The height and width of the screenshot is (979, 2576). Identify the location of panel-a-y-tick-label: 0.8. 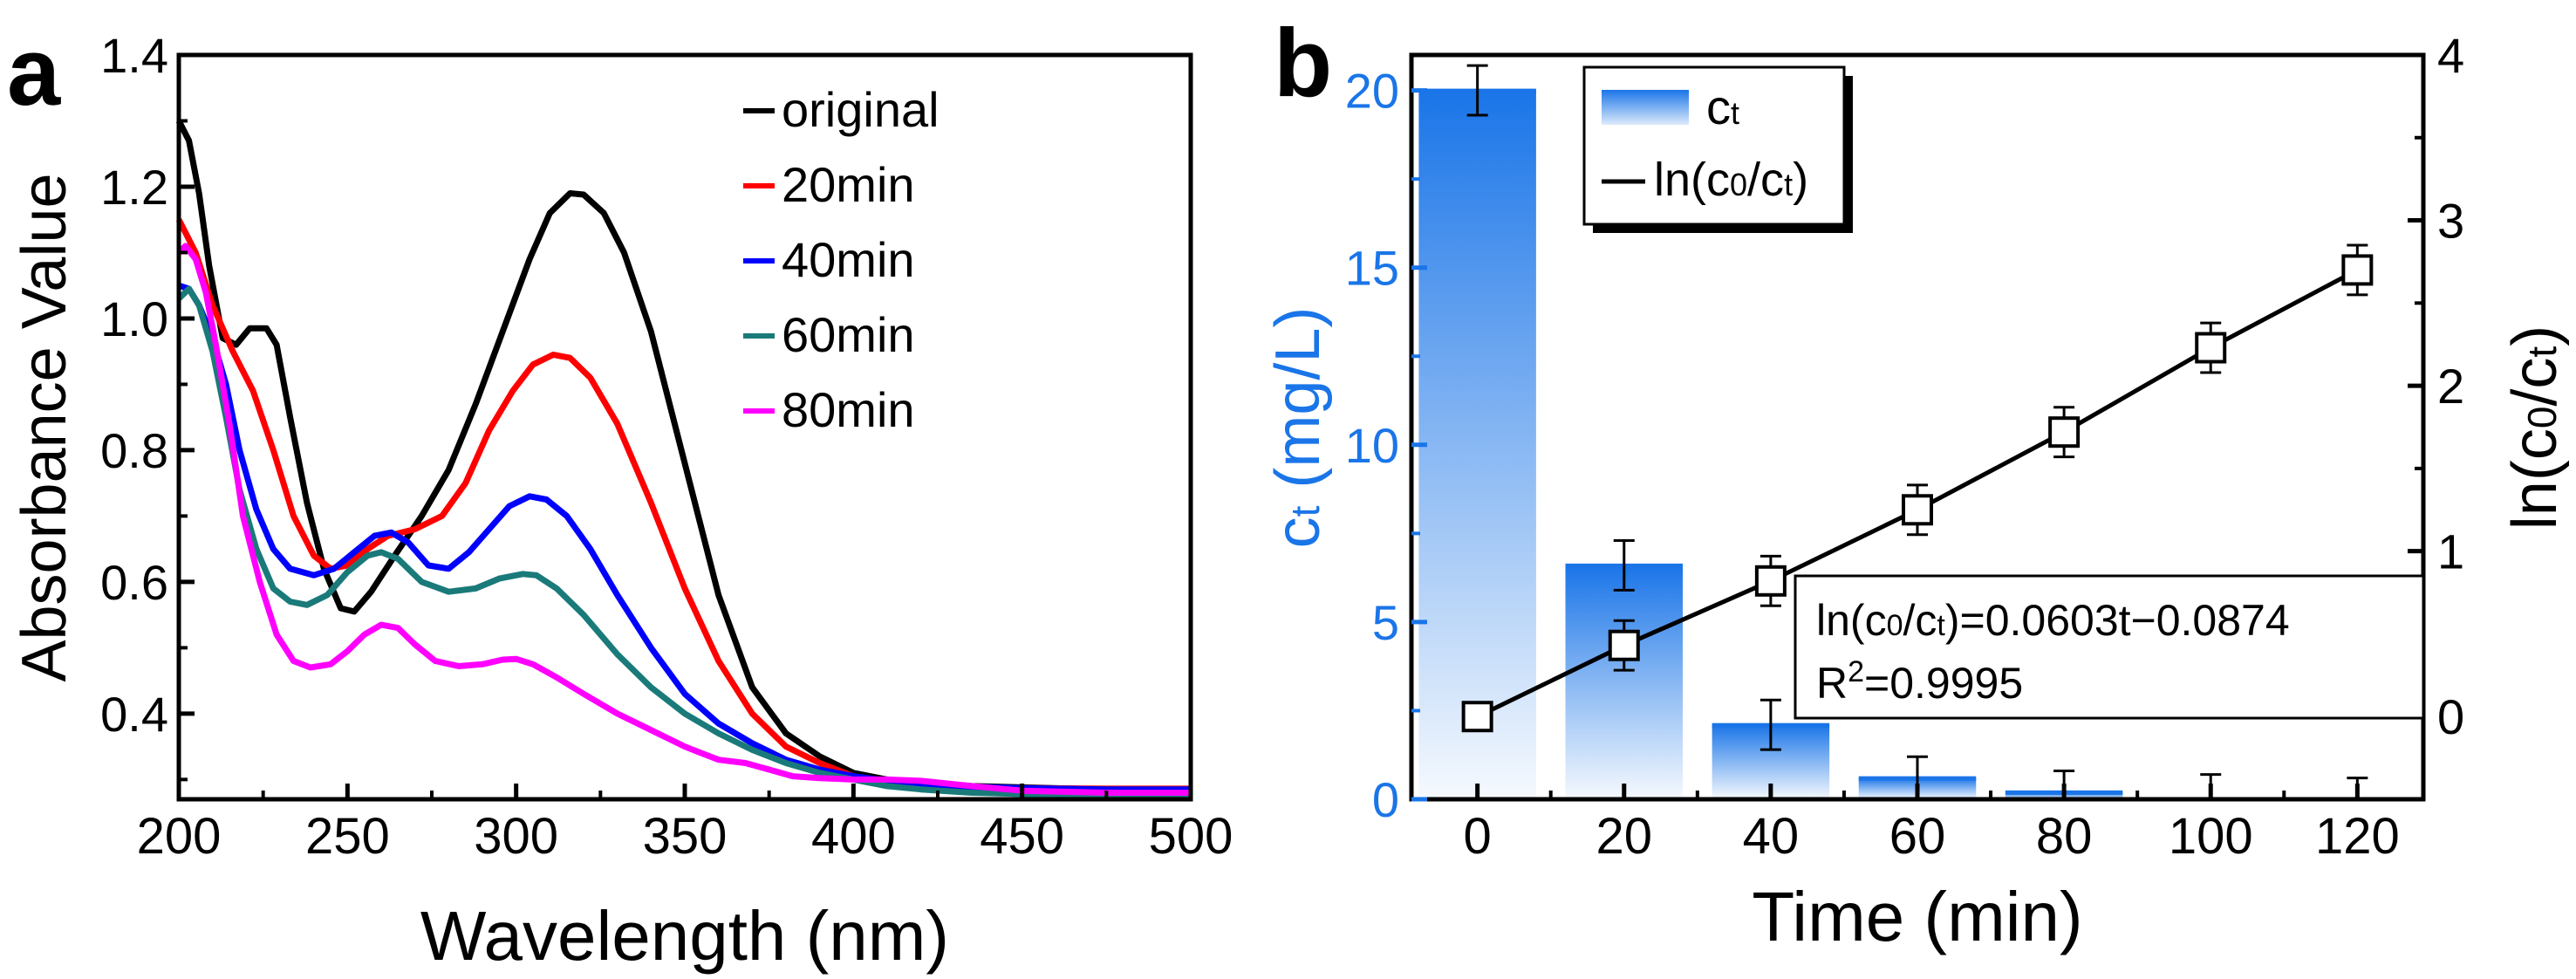
(134, 450).